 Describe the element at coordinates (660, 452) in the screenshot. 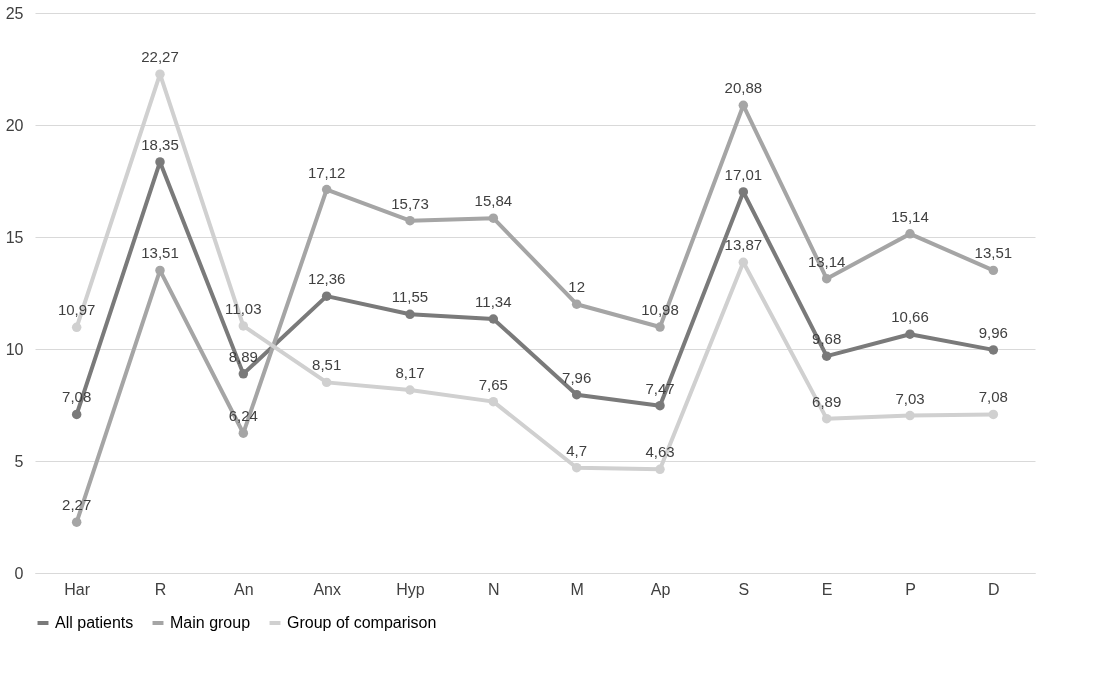

I see `data-label: 4,63` at that location.